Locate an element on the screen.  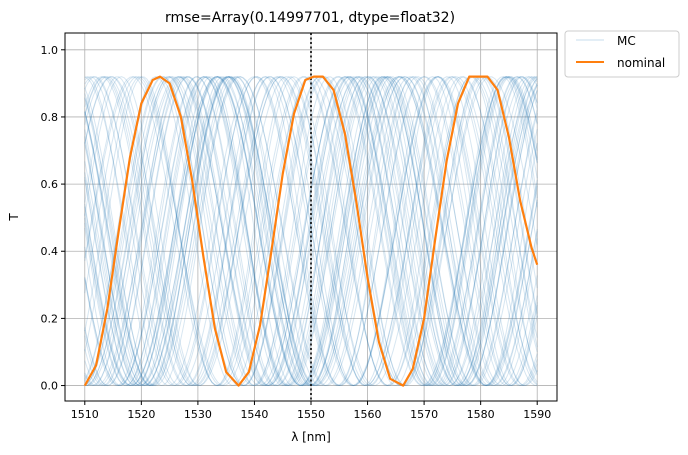
legend-box is located at coordinates (622, 54).